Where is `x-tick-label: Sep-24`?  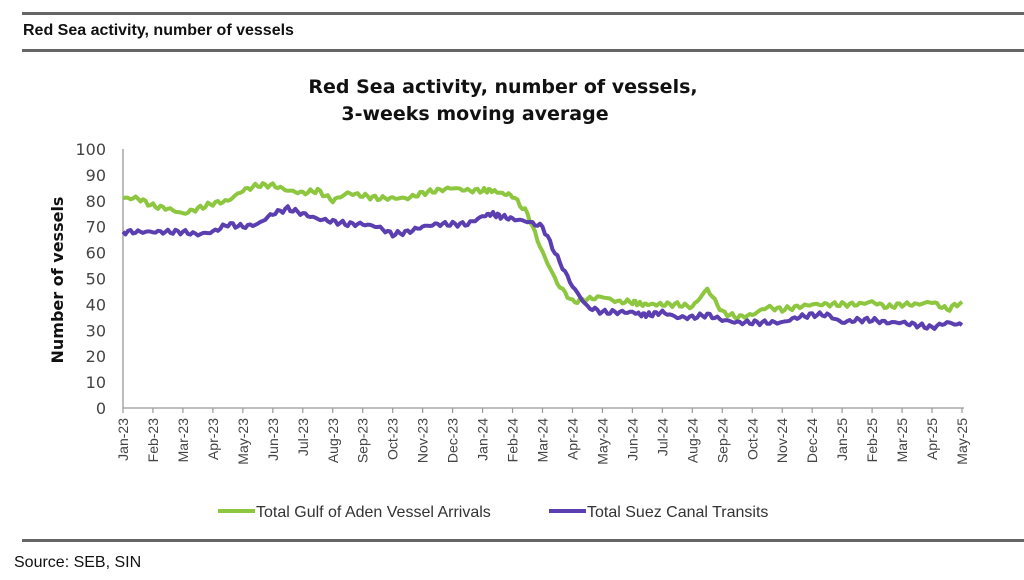
x-tick-label: Sep-24 is located at coordinates (722, 440).